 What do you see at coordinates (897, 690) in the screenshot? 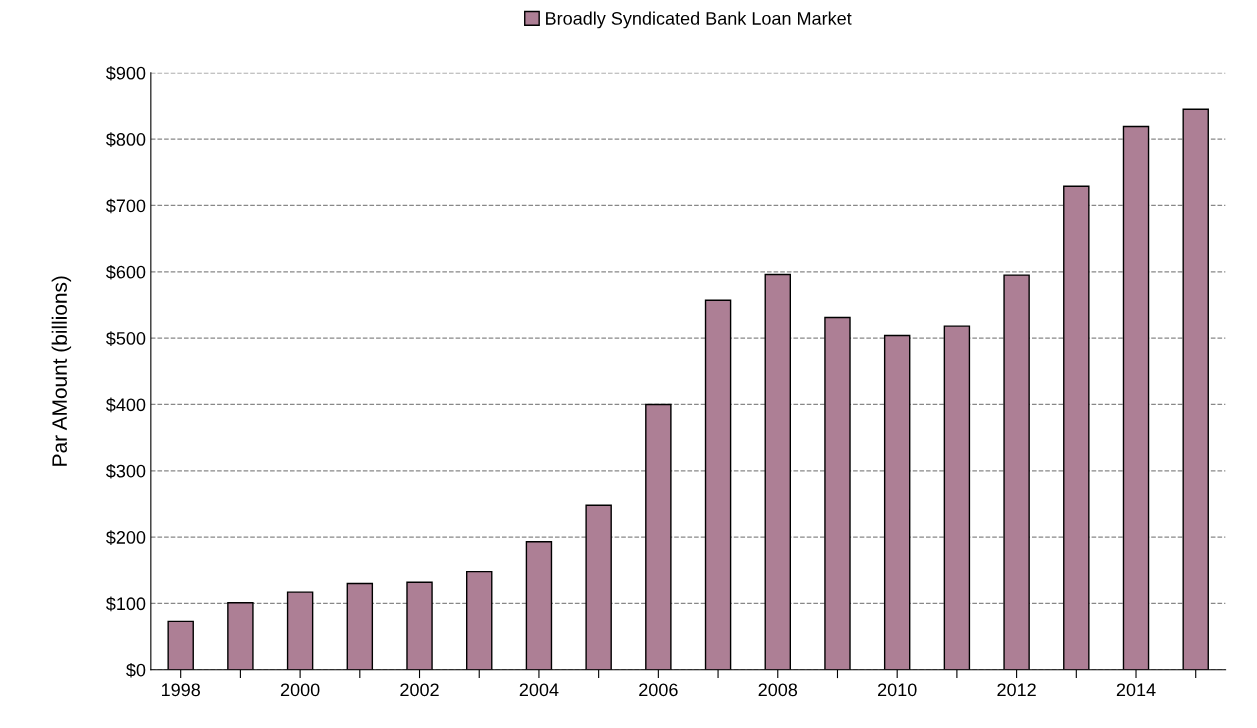
I see `x-tick-label: 2010` at bounding box center [897, 690].